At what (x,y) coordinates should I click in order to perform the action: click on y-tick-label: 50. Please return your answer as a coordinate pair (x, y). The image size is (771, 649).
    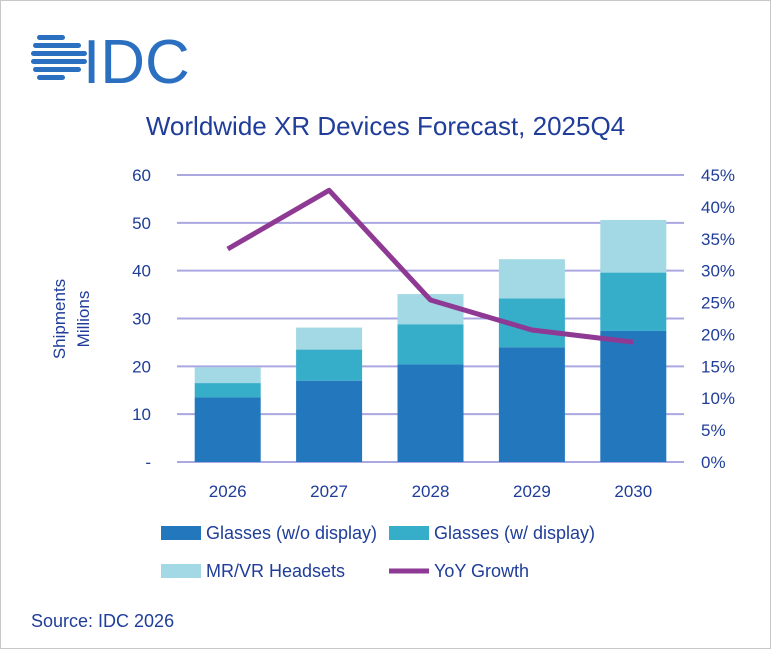
    Looking at the image, I should click on (141, 223).